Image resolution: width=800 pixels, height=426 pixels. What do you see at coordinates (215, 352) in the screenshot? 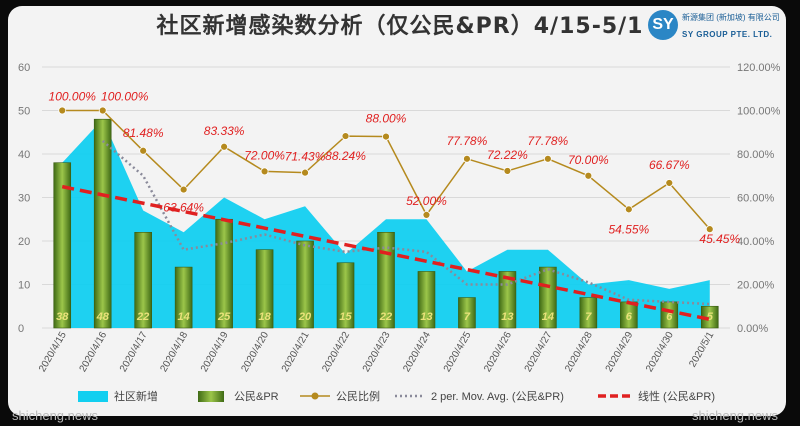
I see `x-tick-label: 2020/4/19` at bounding box center [215, 352].